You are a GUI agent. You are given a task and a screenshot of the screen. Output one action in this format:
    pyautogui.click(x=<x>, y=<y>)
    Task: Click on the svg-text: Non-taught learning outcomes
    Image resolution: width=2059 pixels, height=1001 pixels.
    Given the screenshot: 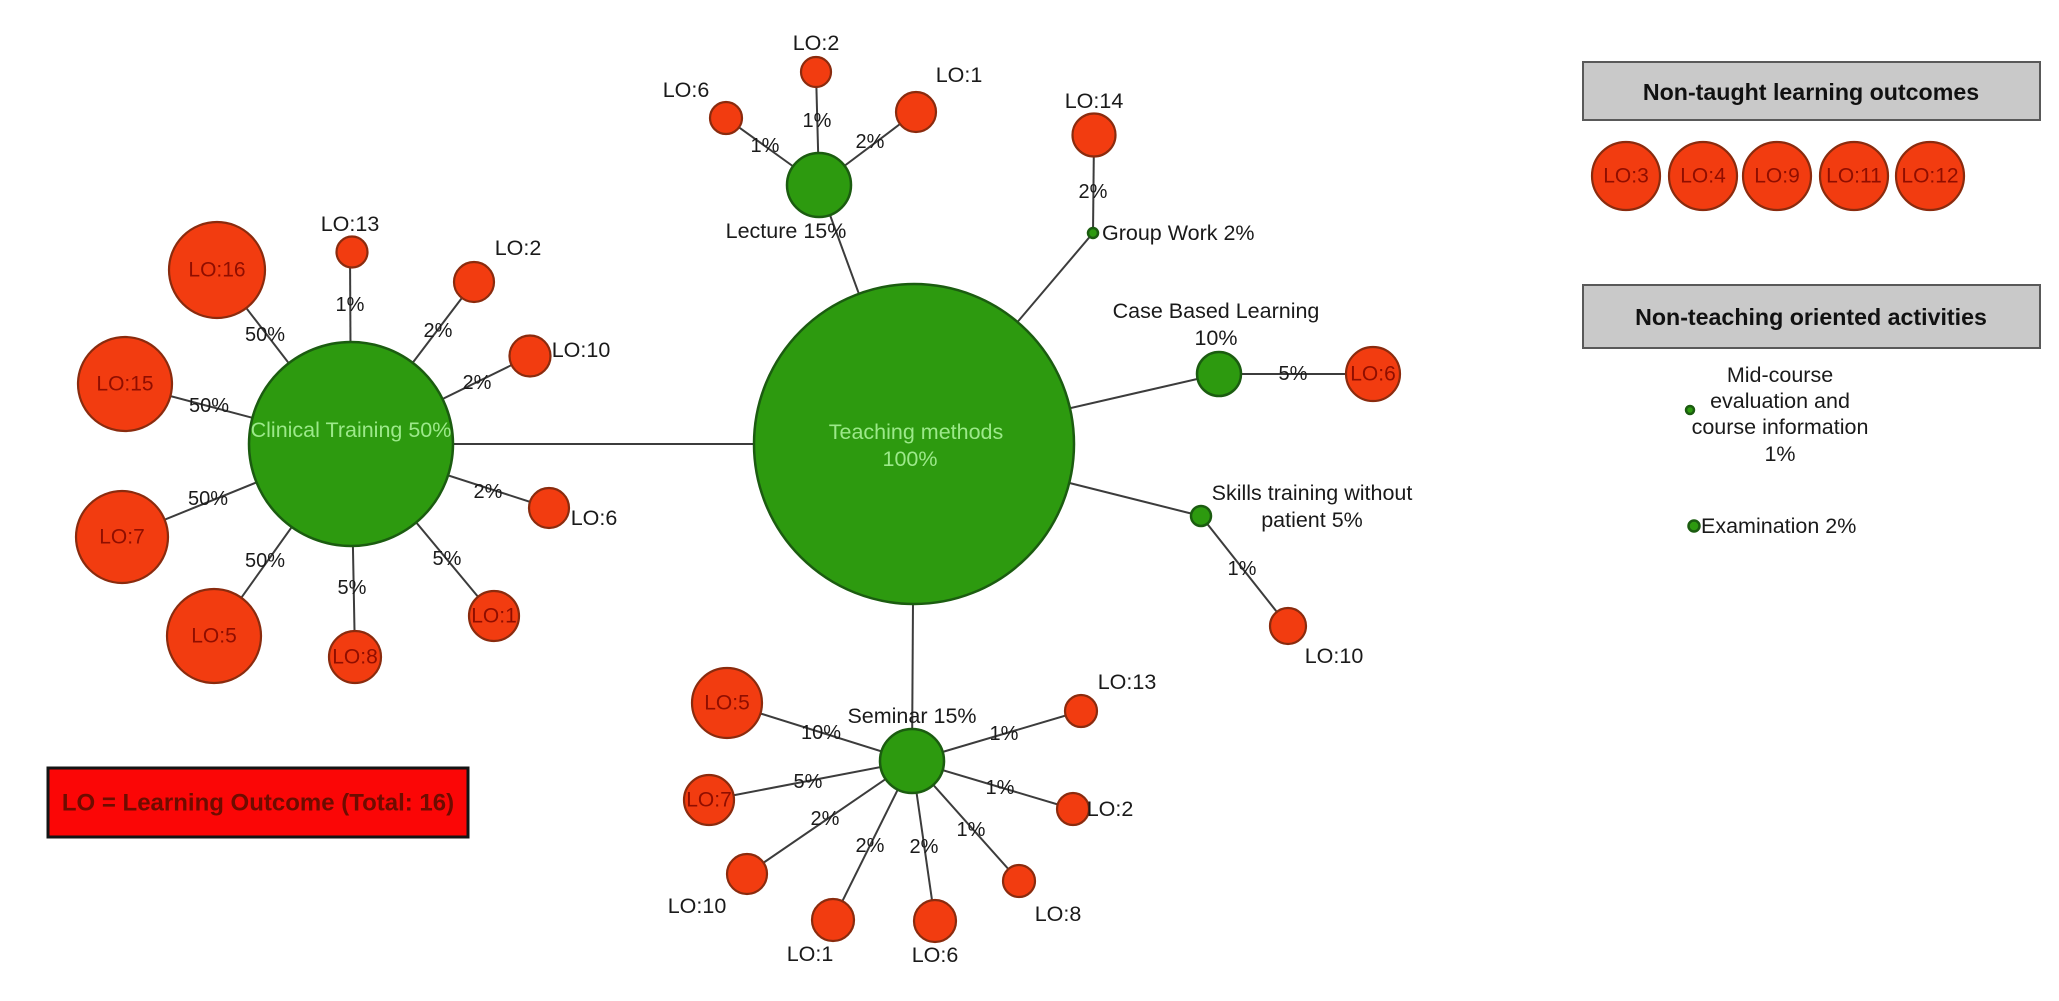 What is the action you would take?
    pyautogui.click(x=1811, y=92)
    